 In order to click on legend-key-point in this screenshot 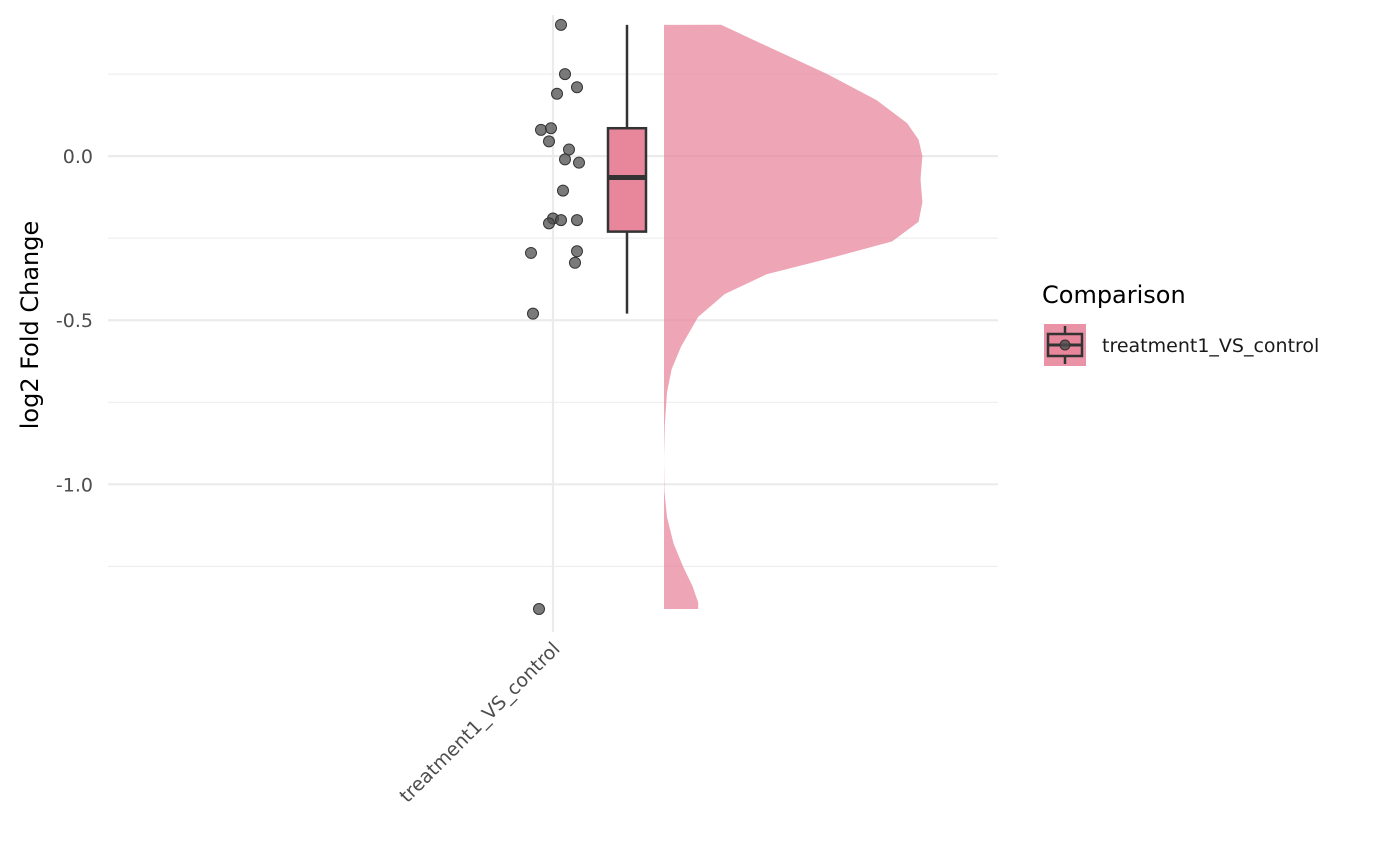, I will do `click(1065, 345)`.